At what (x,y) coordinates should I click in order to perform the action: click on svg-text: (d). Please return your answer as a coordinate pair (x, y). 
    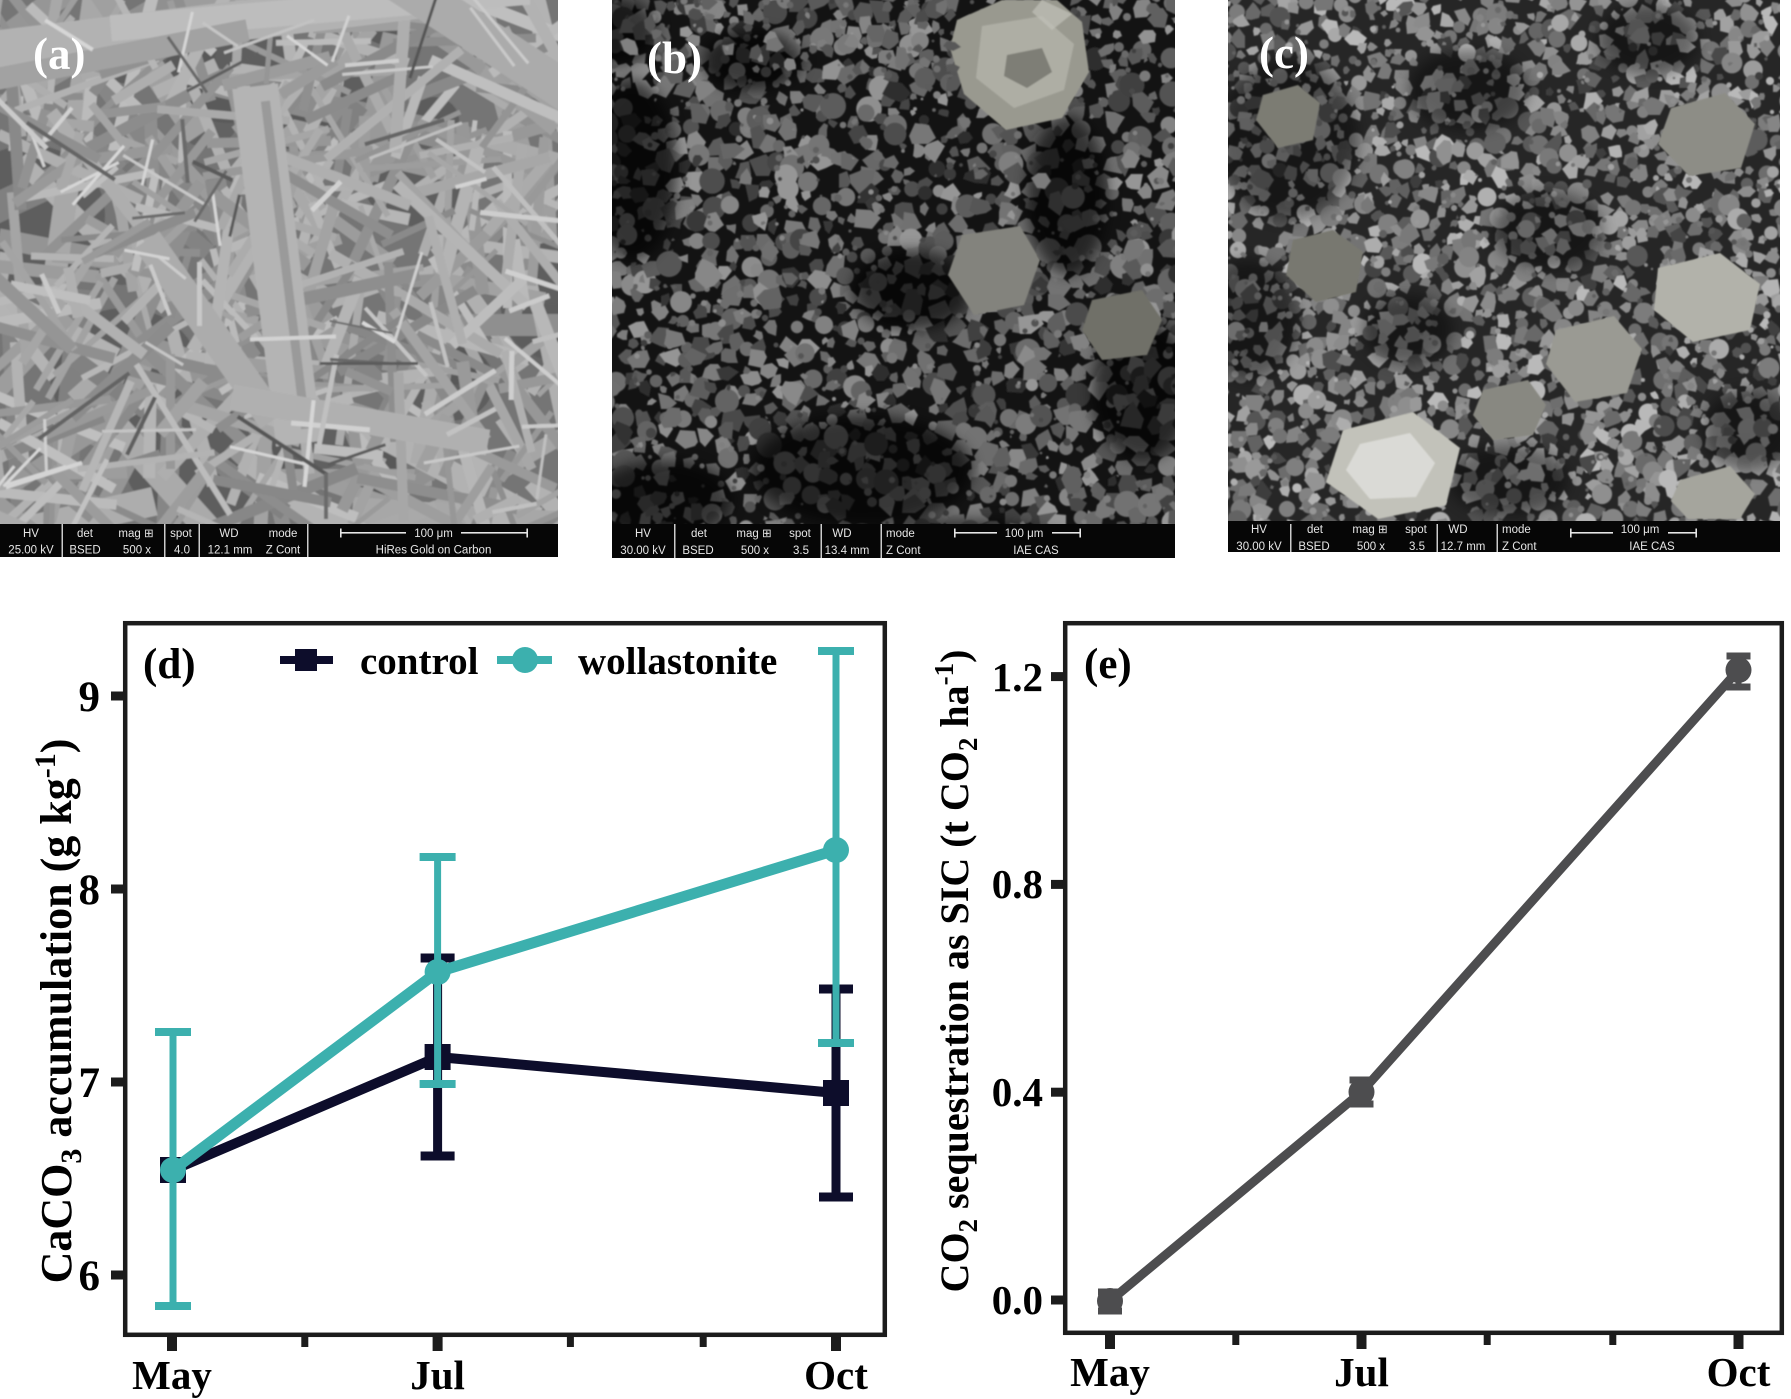
    Looking at the image, I should click on (169, 664).